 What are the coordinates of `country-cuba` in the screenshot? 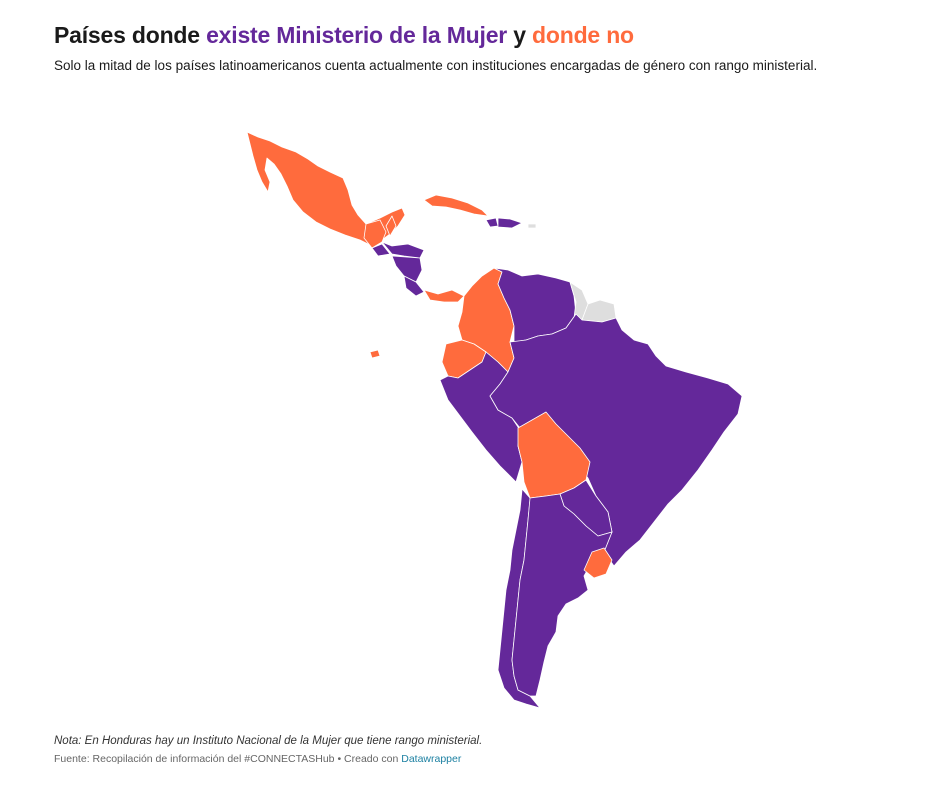 It's located at (456, 205).